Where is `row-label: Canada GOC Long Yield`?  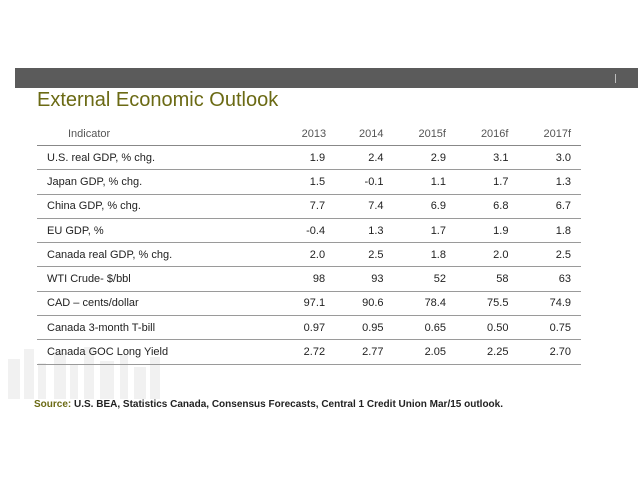
row-label: Canada GOC Long Yield is located at coordinates (158, 352).